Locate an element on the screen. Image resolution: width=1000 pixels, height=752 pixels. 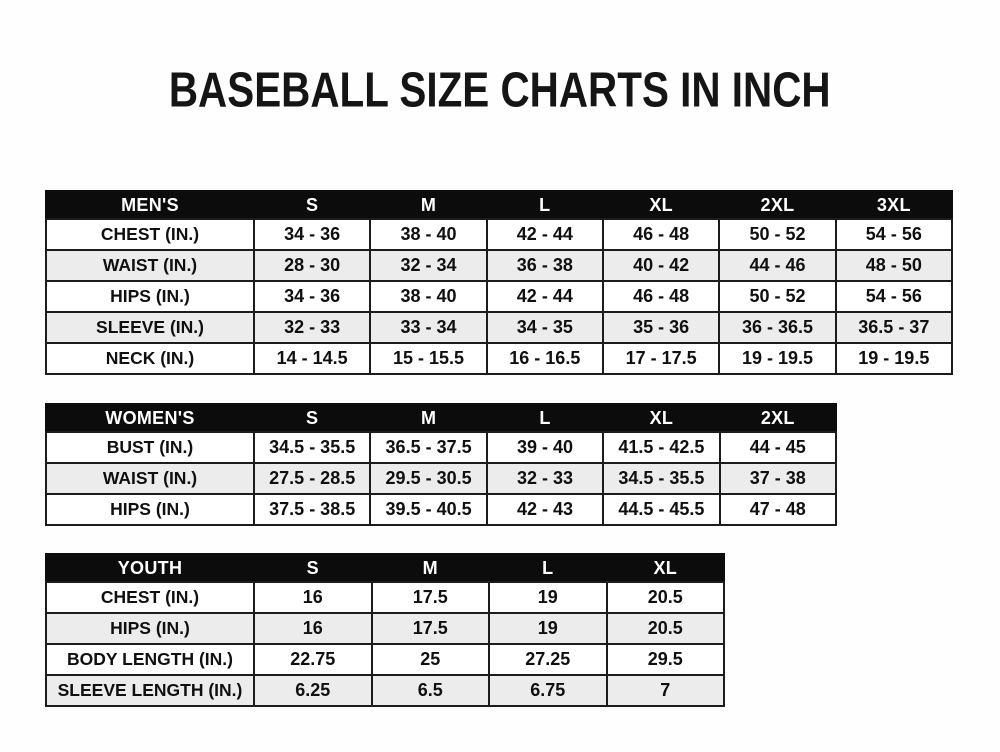
value-cell: 48 - 50 is located at coordinates (894, 265).